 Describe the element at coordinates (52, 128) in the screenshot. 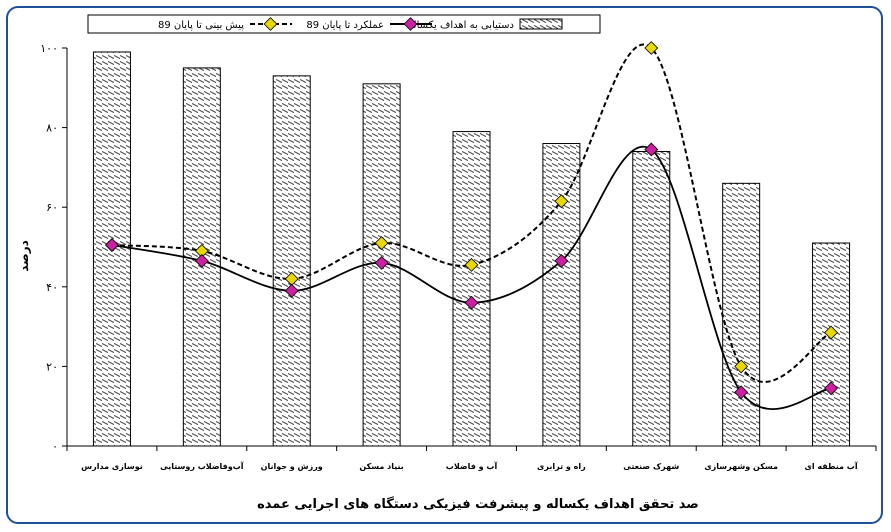

I see `y-tick-label: ۸۰` at that location.